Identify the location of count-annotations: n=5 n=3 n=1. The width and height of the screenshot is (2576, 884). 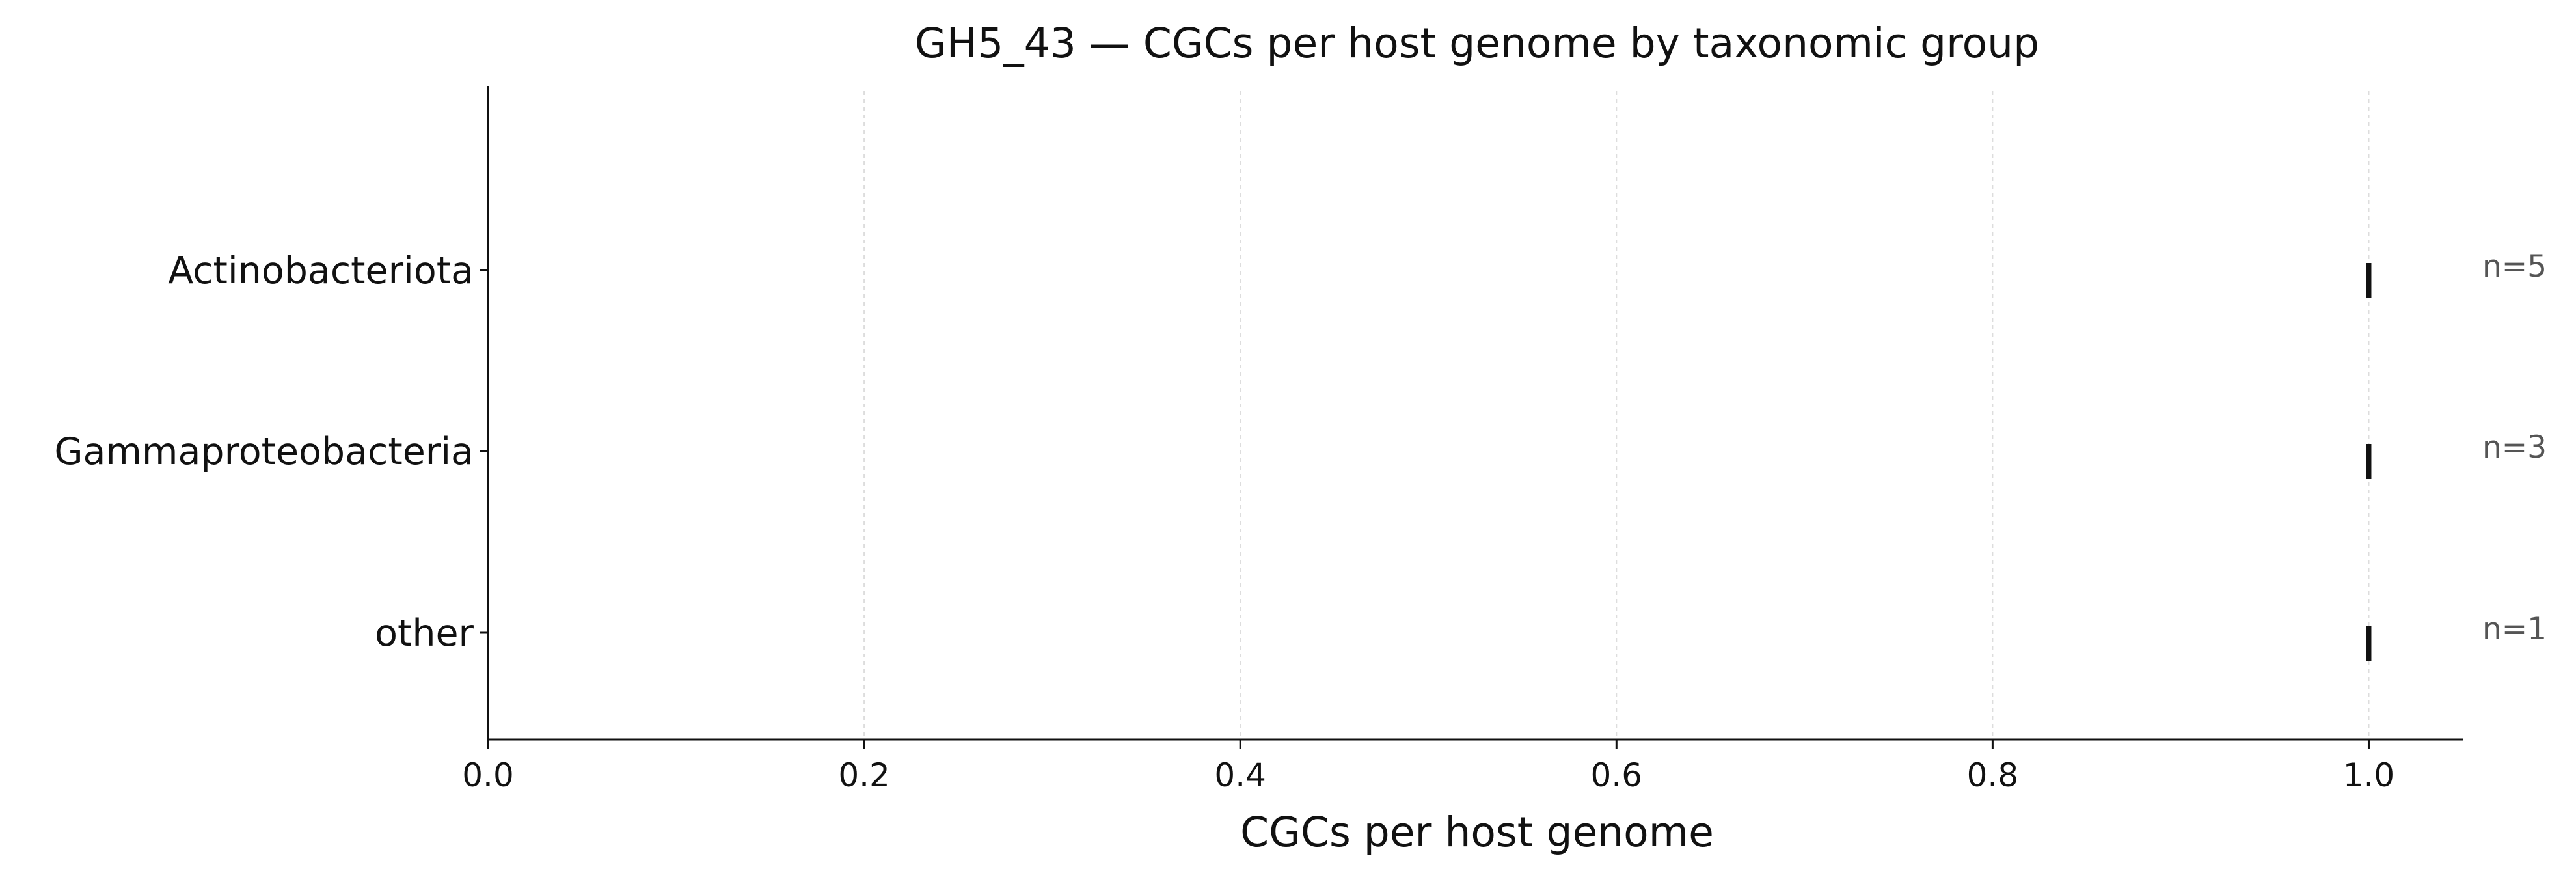
(2514, 448).